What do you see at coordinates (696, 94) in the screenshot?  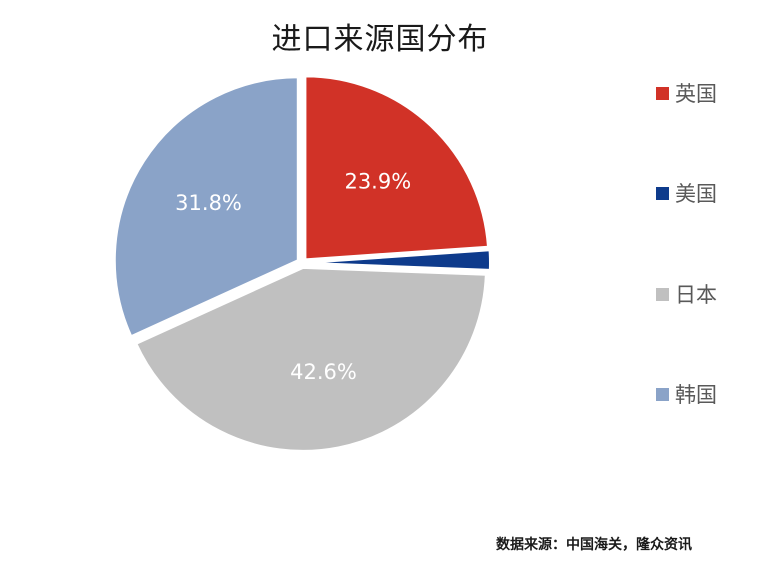 I see `legend-label: 英国` at bounding box center [696, 94].